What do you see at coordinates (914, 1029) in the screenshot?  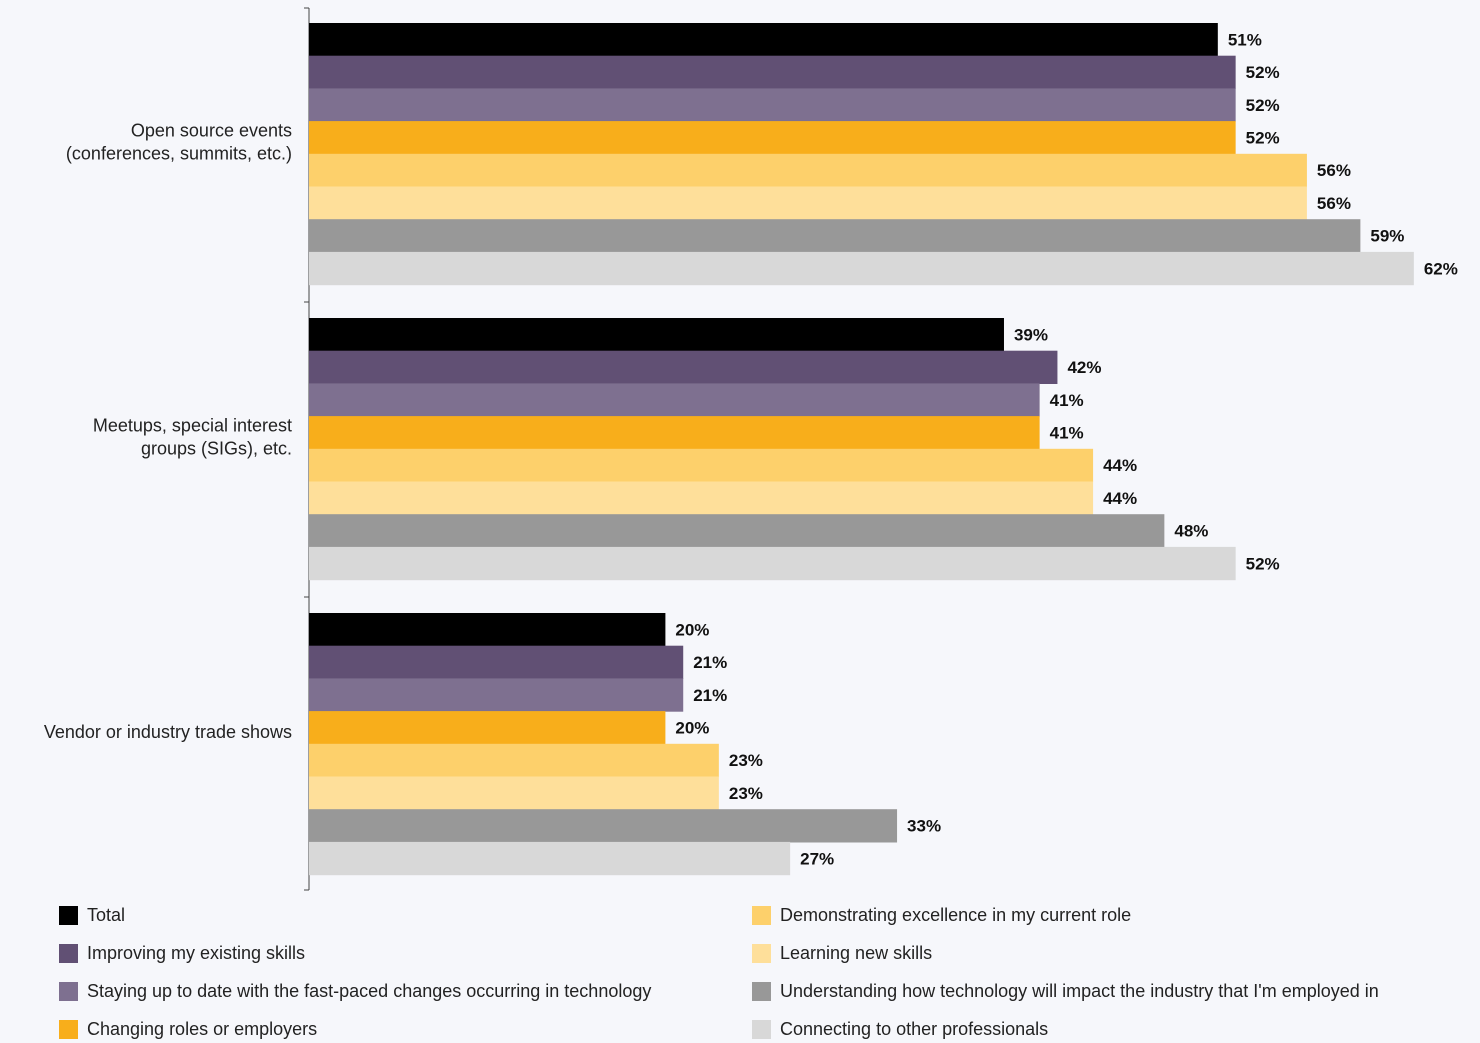 I see `legend-label: Connecting to other professionals` at bounding box center [914, 1029].